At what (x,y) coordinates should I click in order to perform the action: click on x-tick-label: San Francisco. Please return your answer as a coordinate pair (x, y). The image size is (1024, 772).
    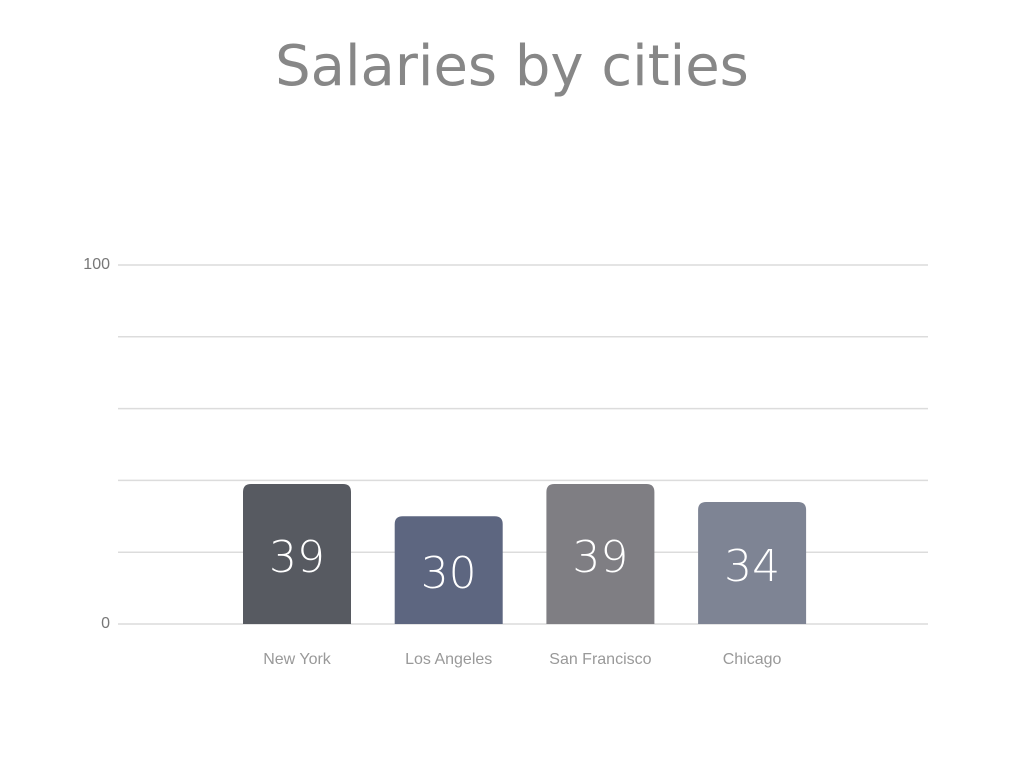
    Looking at the image, I should click on (600, 659).